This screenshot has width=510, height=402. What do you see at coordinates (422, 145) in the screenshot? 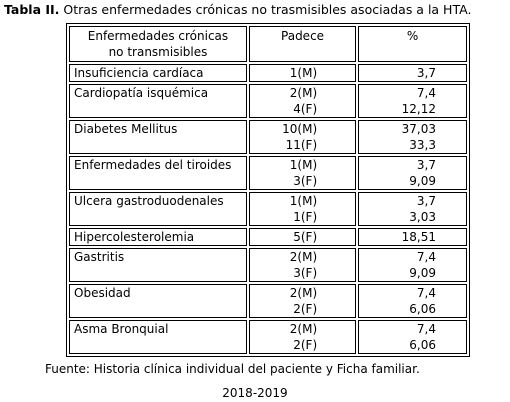
I see `percent-value: 33,3` at bounding box center [422, 145].